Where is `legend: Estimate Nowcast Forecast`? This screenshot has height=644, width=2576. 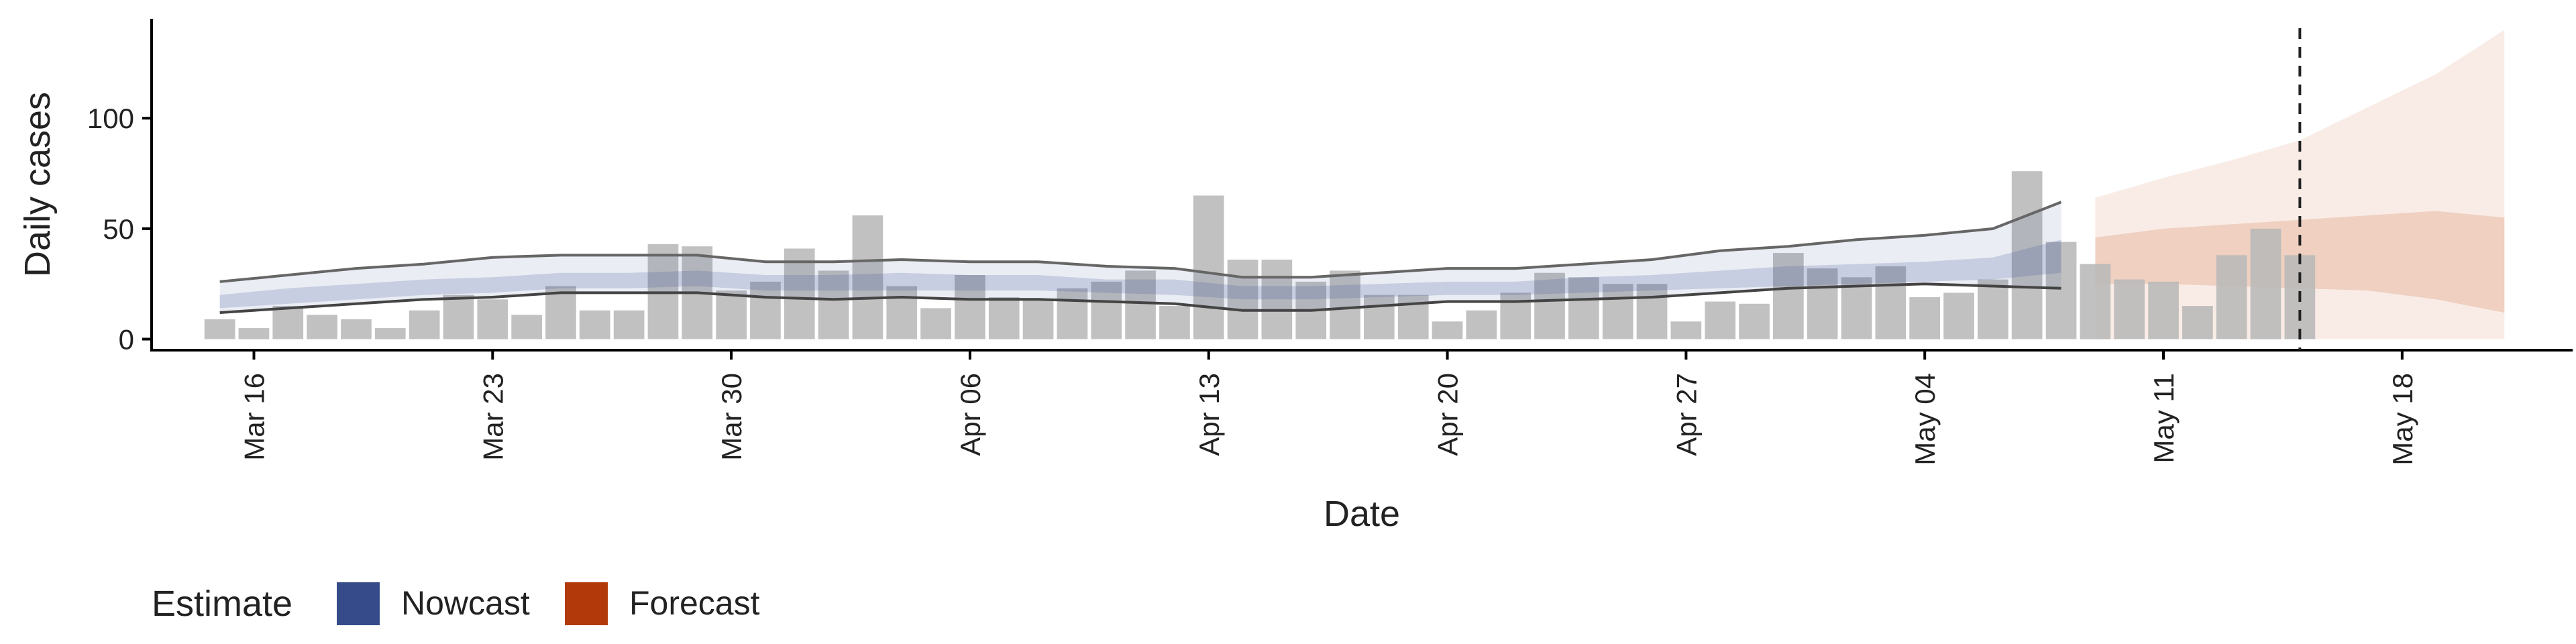
legend: Estimate Nowcast Forecast is located at coordinates (456, 603).